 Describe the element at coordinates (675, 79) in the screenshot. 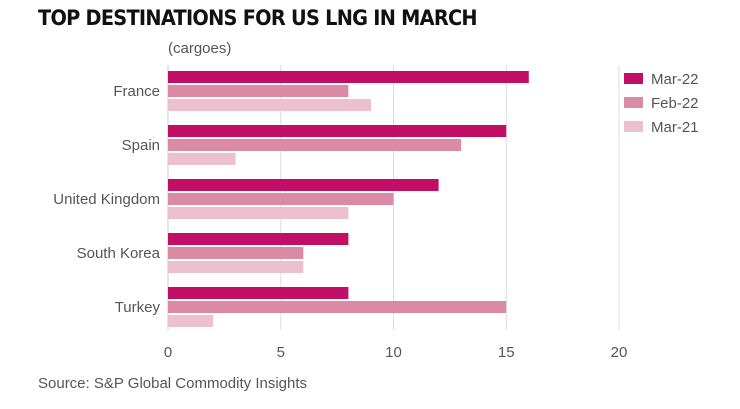

I see `legend-label-mar-22: Mar-22` at that location.